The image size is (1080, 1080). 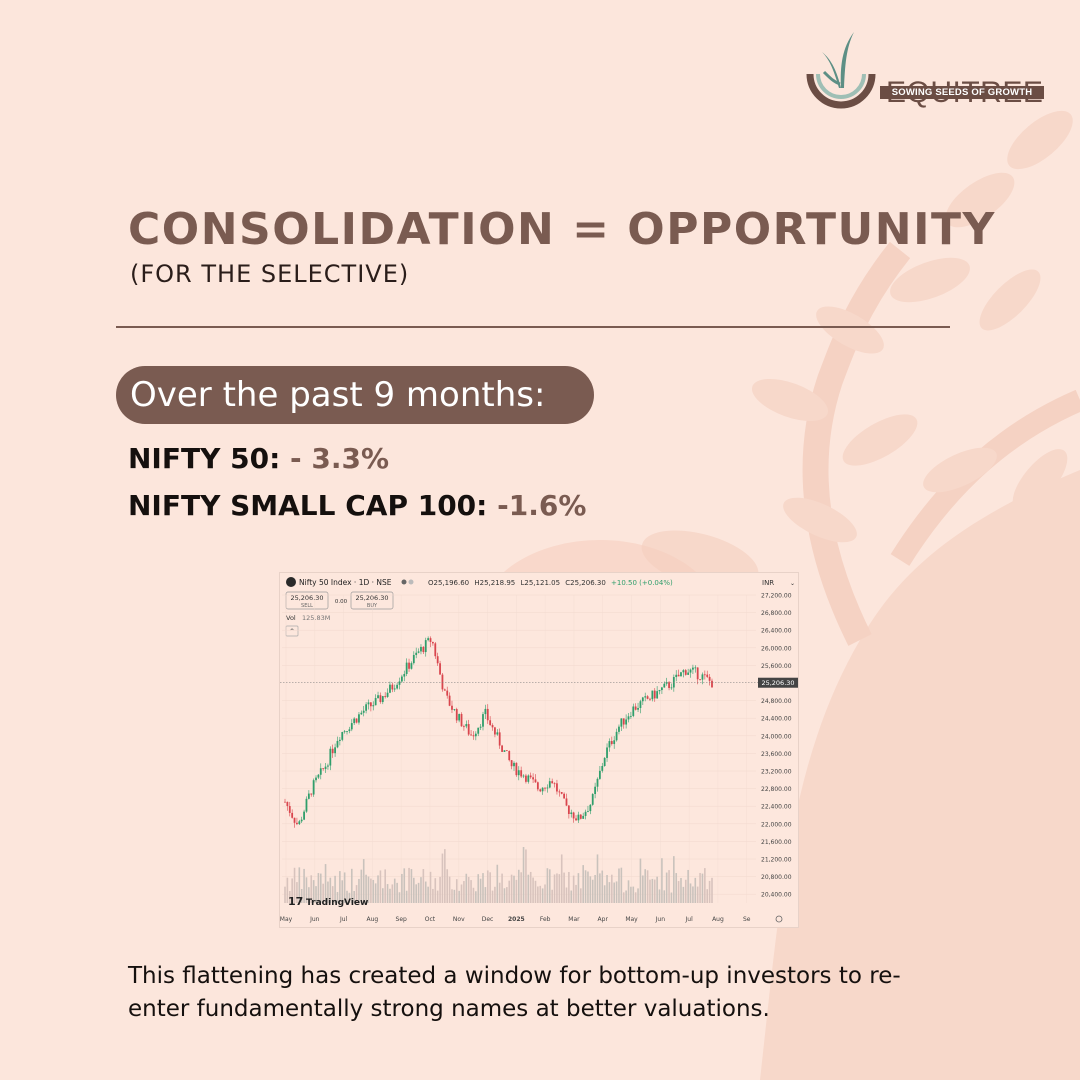 I want to click on x-tick-label: Jul, so click(x=689, y=919).